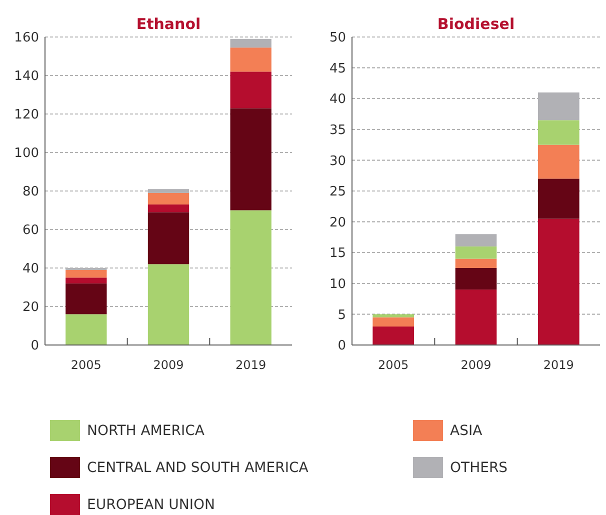  What do you see at coordinates (337, 284) in the screenshot?
I see `y-tick-label: 10` at bounding box center [337, 284].